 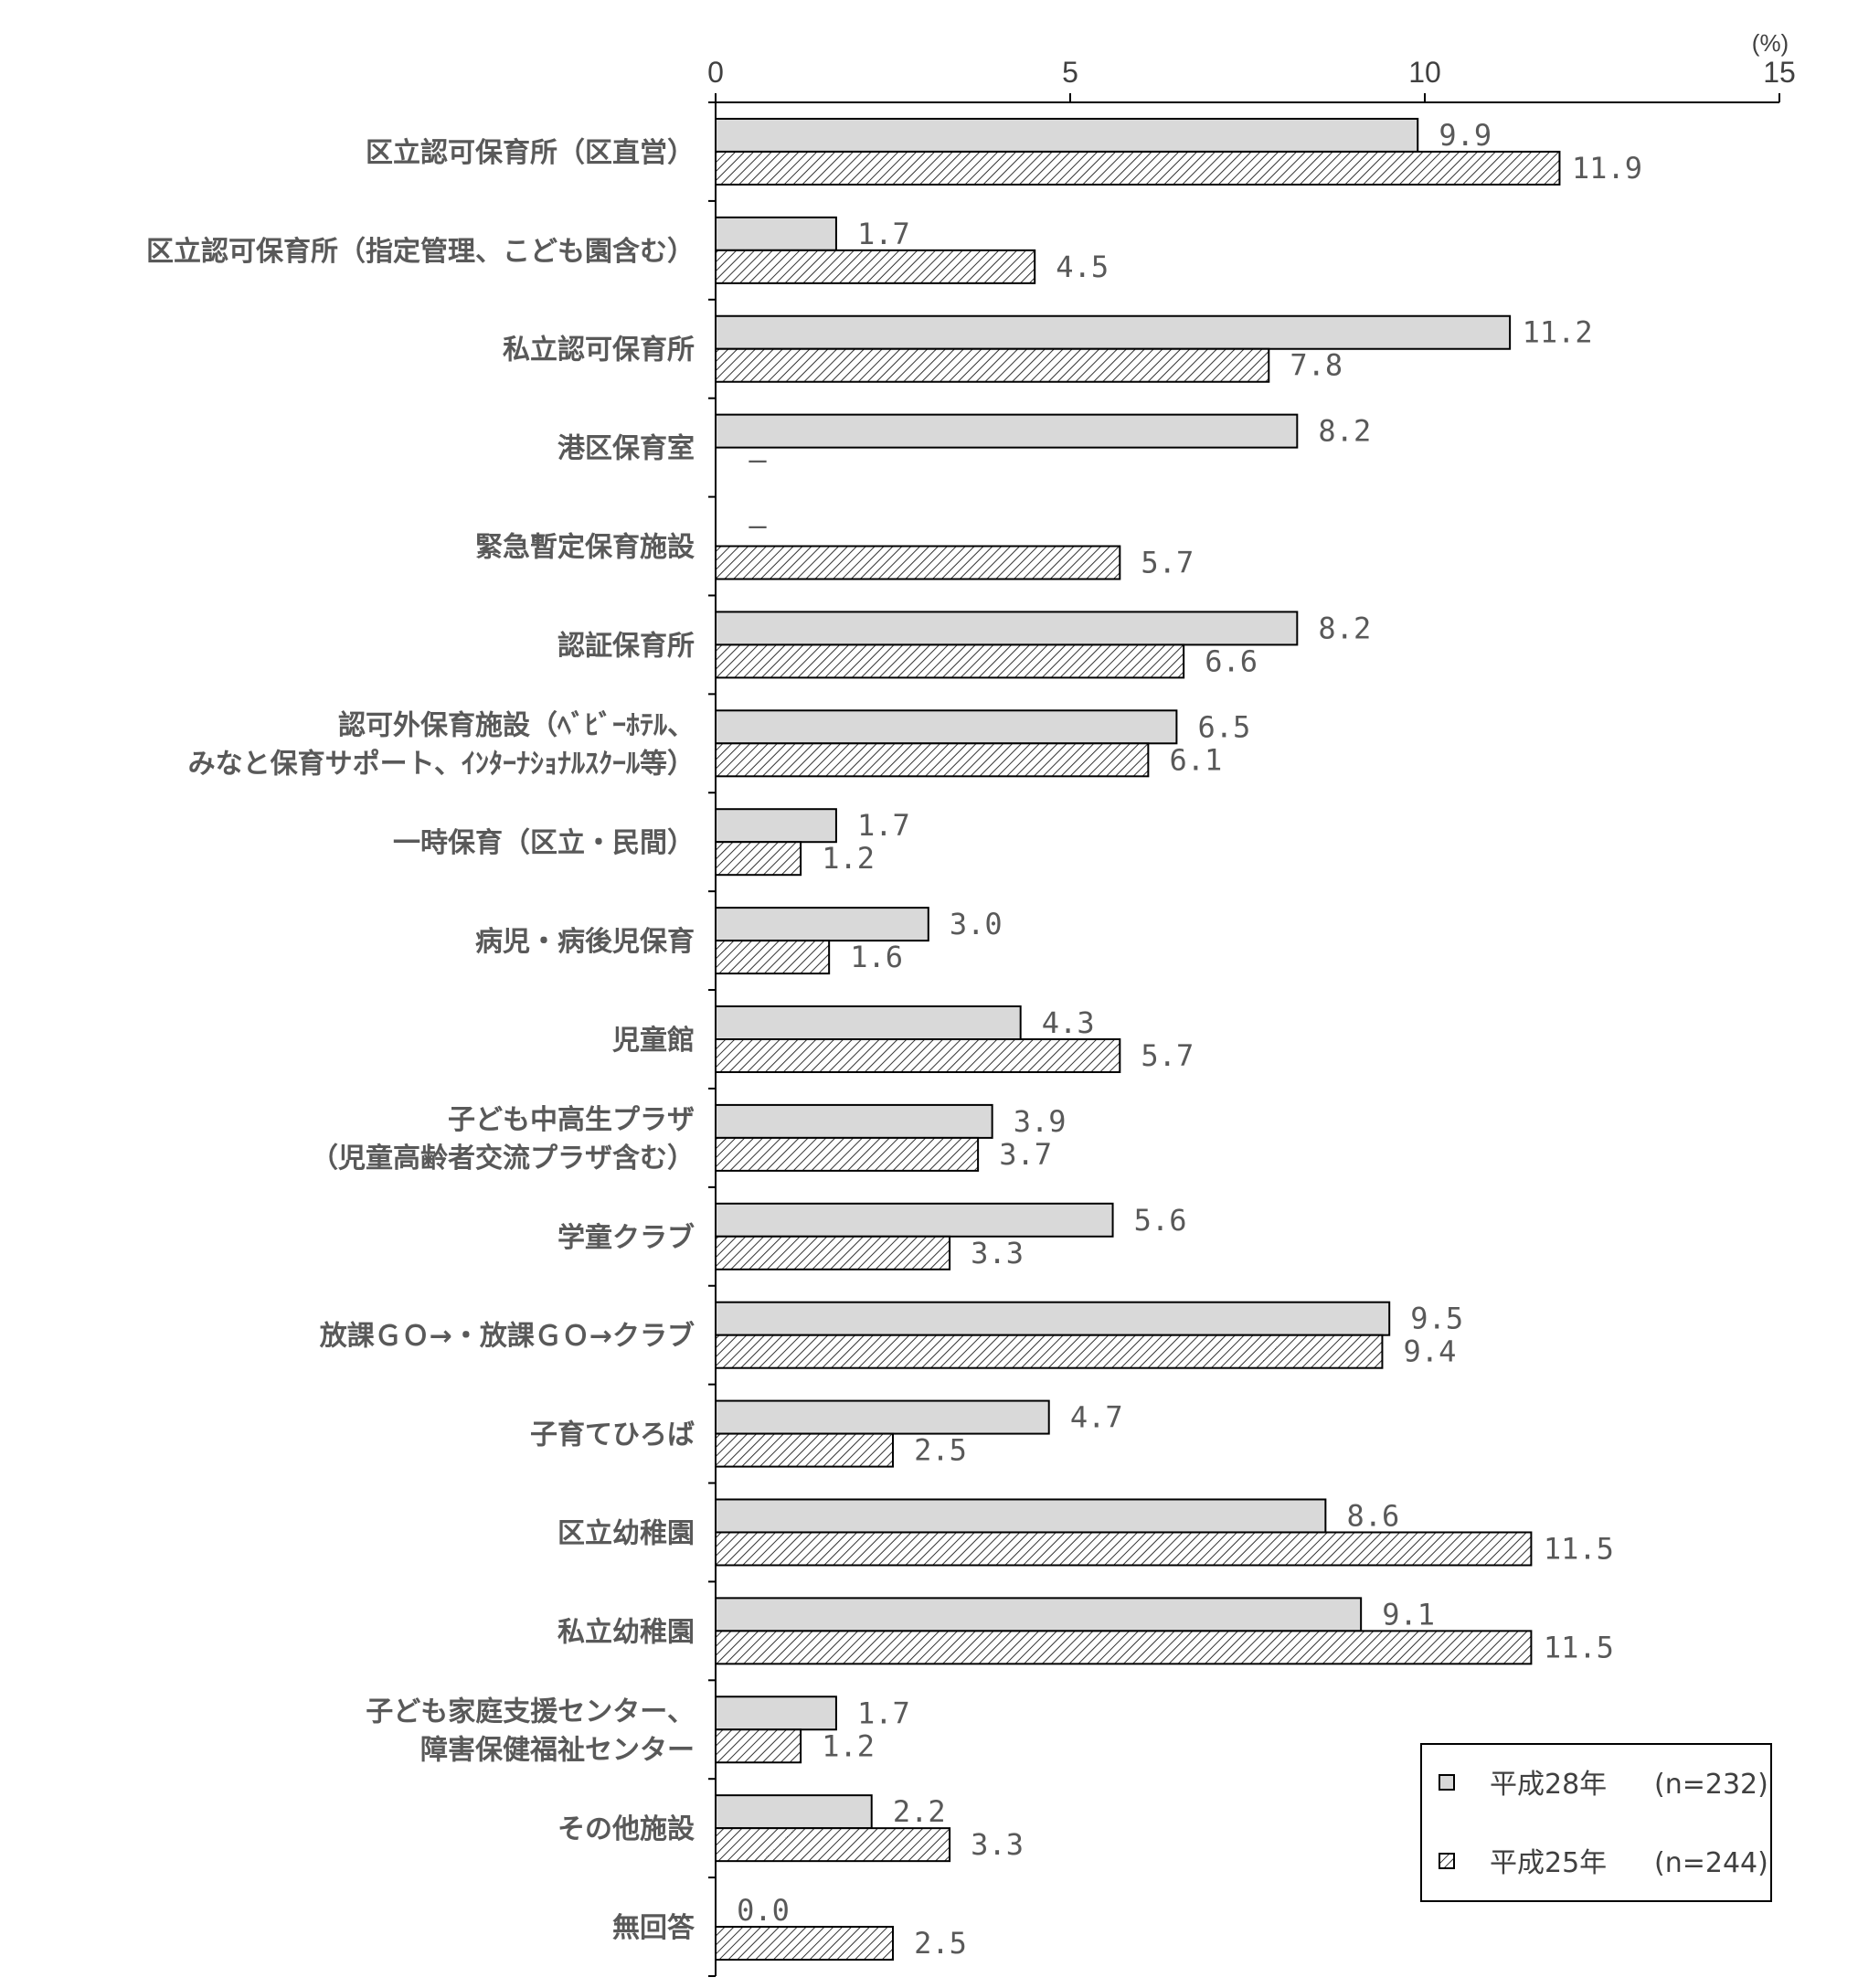 What do you see at coordinates (544, 843) in the screenshot?
I see `category-label: 一時保育（区立・民間）` at bounding box center [544, 843].